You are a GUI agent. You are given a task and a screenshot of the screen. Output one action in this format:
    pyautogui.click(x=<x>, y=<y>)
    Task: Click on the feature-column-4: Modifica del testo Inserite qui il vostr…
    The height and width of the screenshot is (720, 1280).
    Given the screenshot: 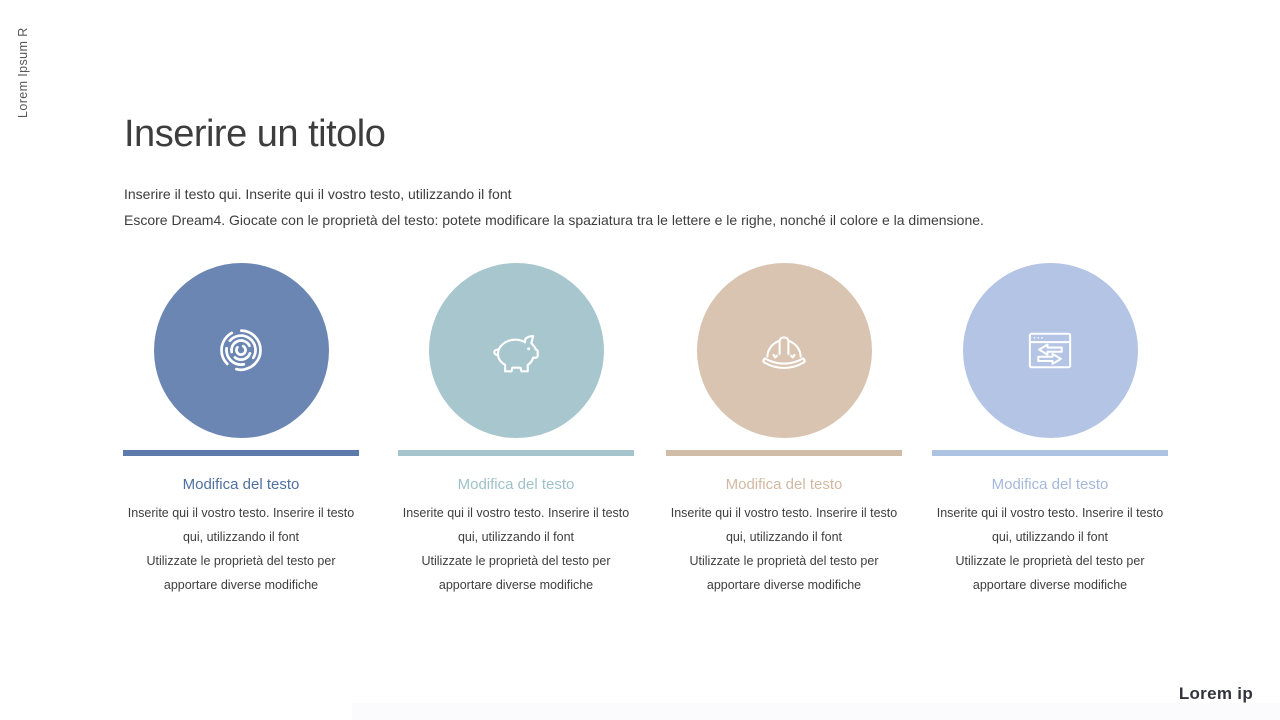 What is the action you would take?
    pyautogui.click(x=1050, y=430)
    